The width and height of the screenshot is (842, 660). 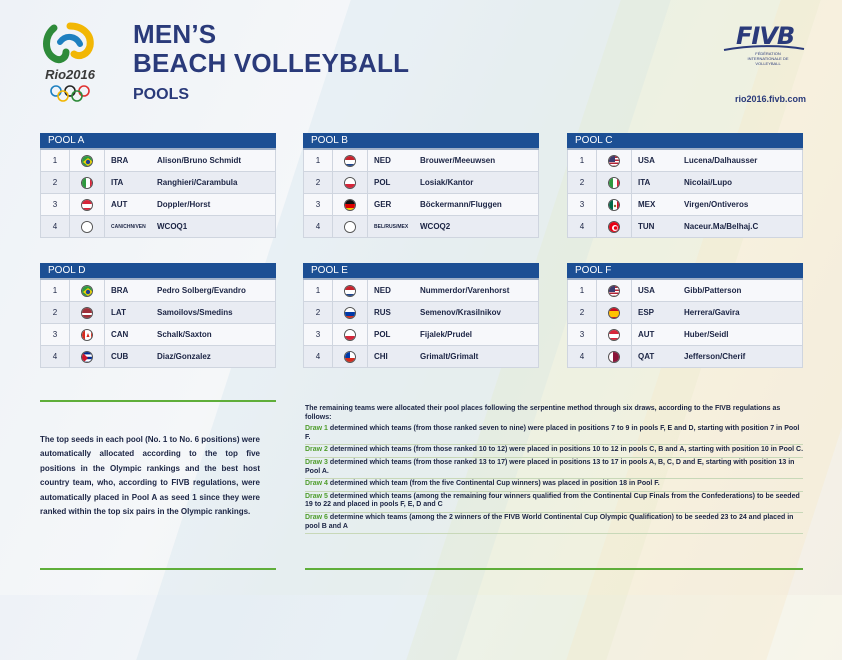 I want to click on table-row: 3 GER Böckermann/Fluggen, so click(x=421, y=205).